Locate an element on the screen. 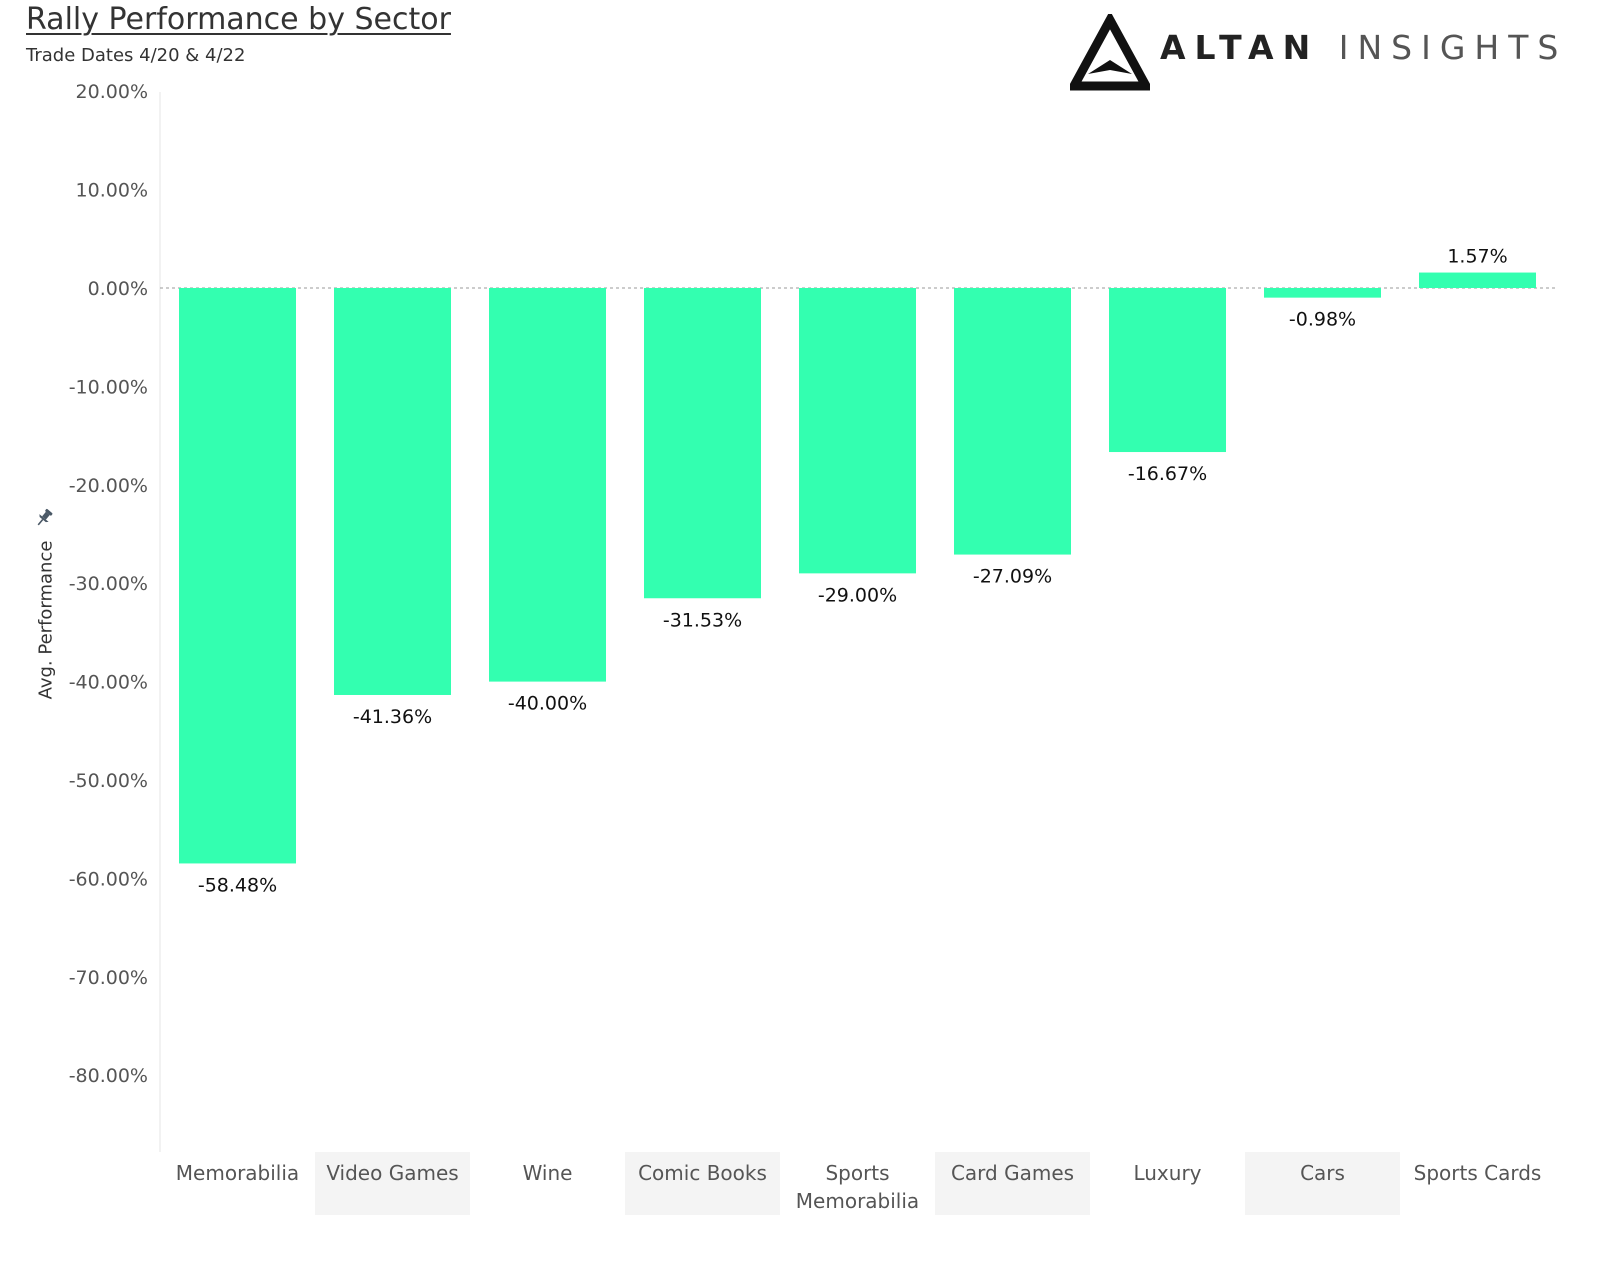  brand-word-insights: INSIGHTS is located at coordinates (1453, 47).